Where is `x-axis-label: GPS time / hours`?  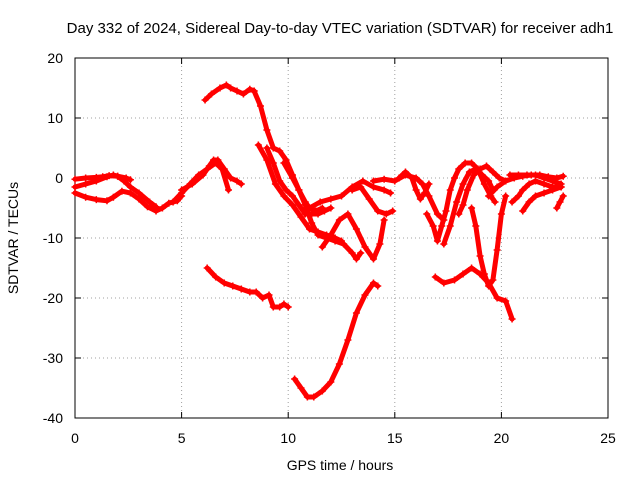 x-axis-label: GPS time / hours is located at coordinates (340, 465).